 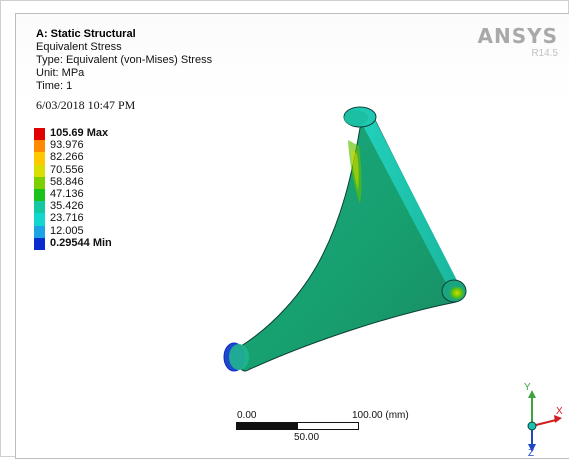 What do you see at coordinates (67, 206) in the screenshot?
I see `legend-label: 35.426` at bounding box center [67, 206].